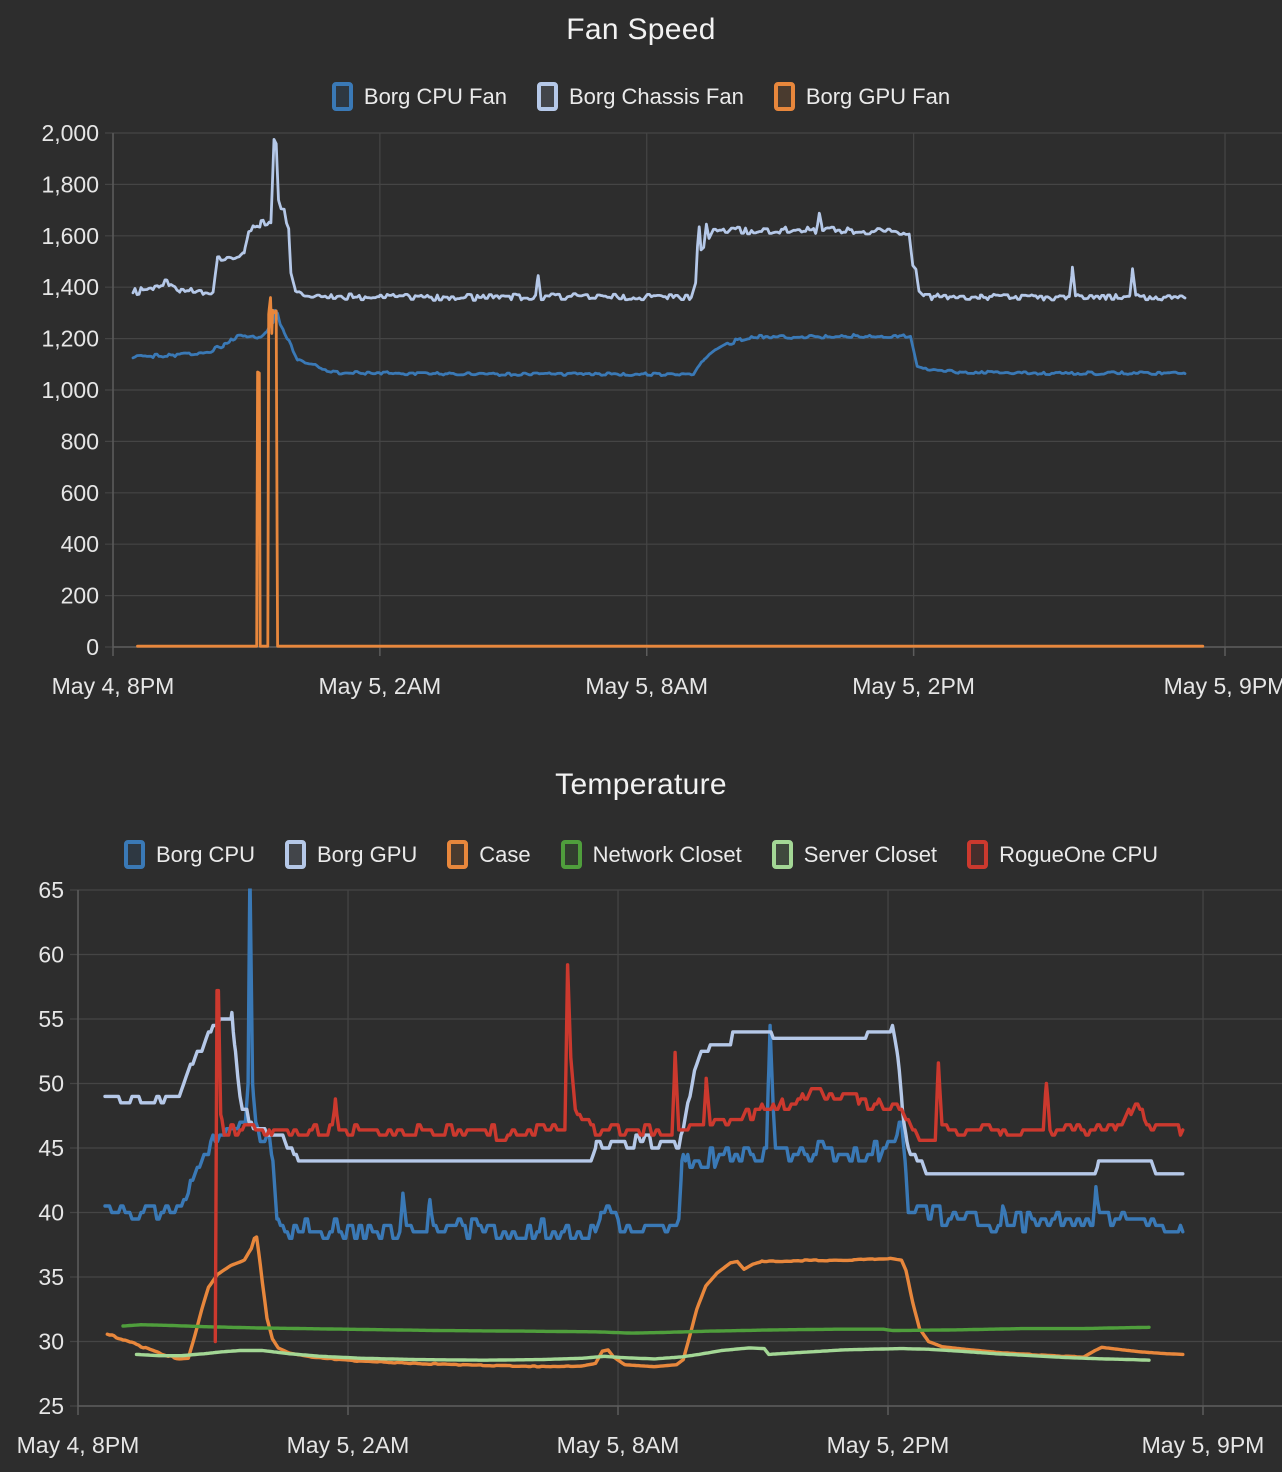  What do you see at coordinates (92, 647) in the screenshot?
I see `y-axis-tick-label: 0` at bounding box center [92, 647].